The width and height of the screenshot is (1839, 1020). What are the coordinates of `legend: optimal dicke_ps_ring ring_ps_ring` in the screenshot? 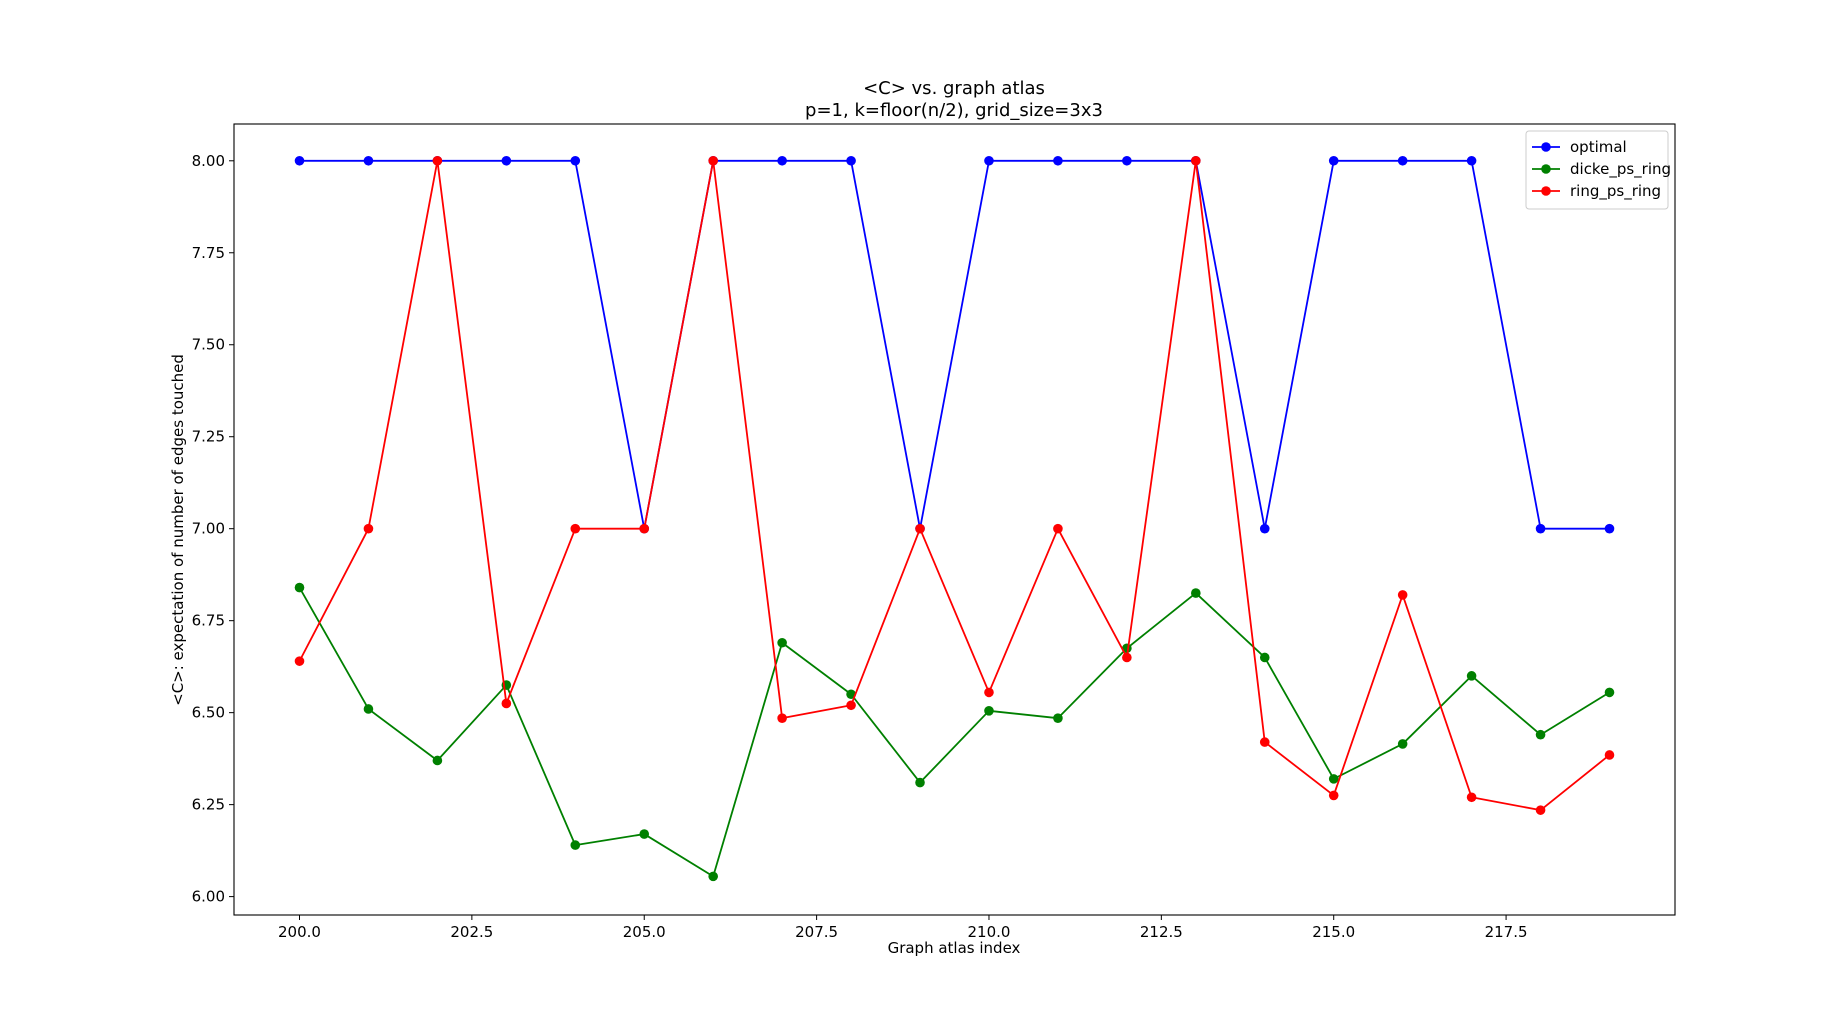 It's located at (1598, 170).